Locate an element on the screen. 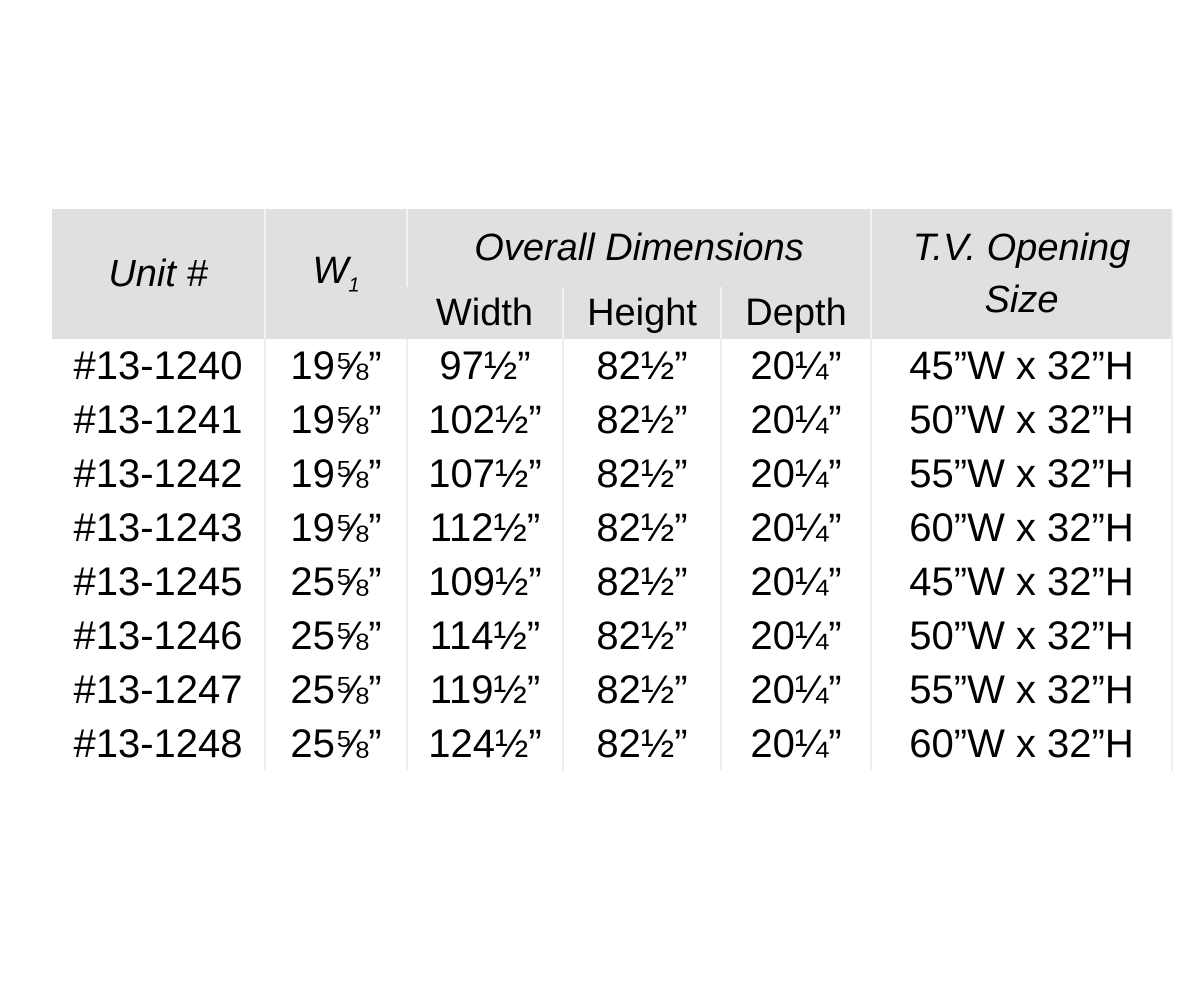 The width and height of the screenshot is (1200, 1000). header-w1: W1 is located at coordinates (335, 274).